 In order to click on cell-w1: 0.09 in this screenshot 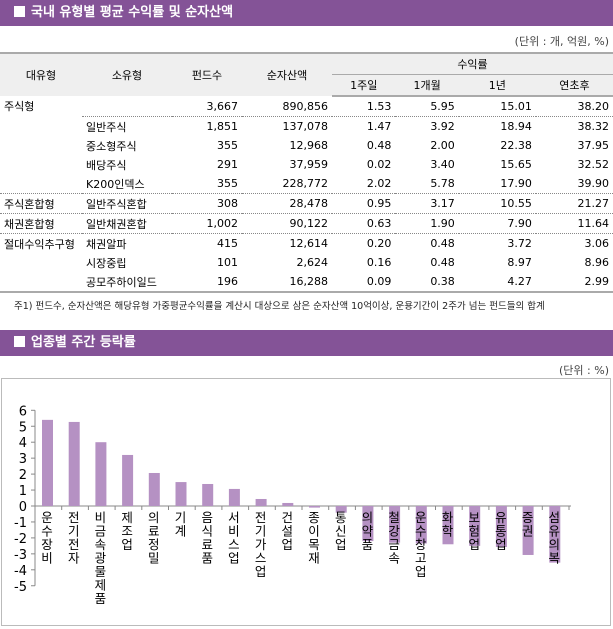, I will do `click(364, 282)`.